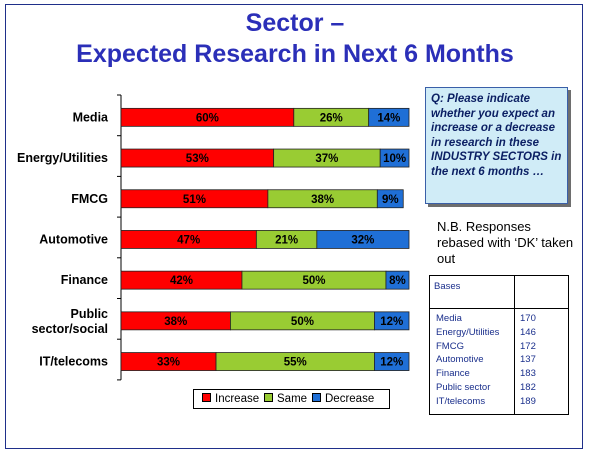 The height and width of the screenshot is (455, 590). Describe the element at coordinates (528, 360) in the screenshot. I see `bases-value: 137` at that location.